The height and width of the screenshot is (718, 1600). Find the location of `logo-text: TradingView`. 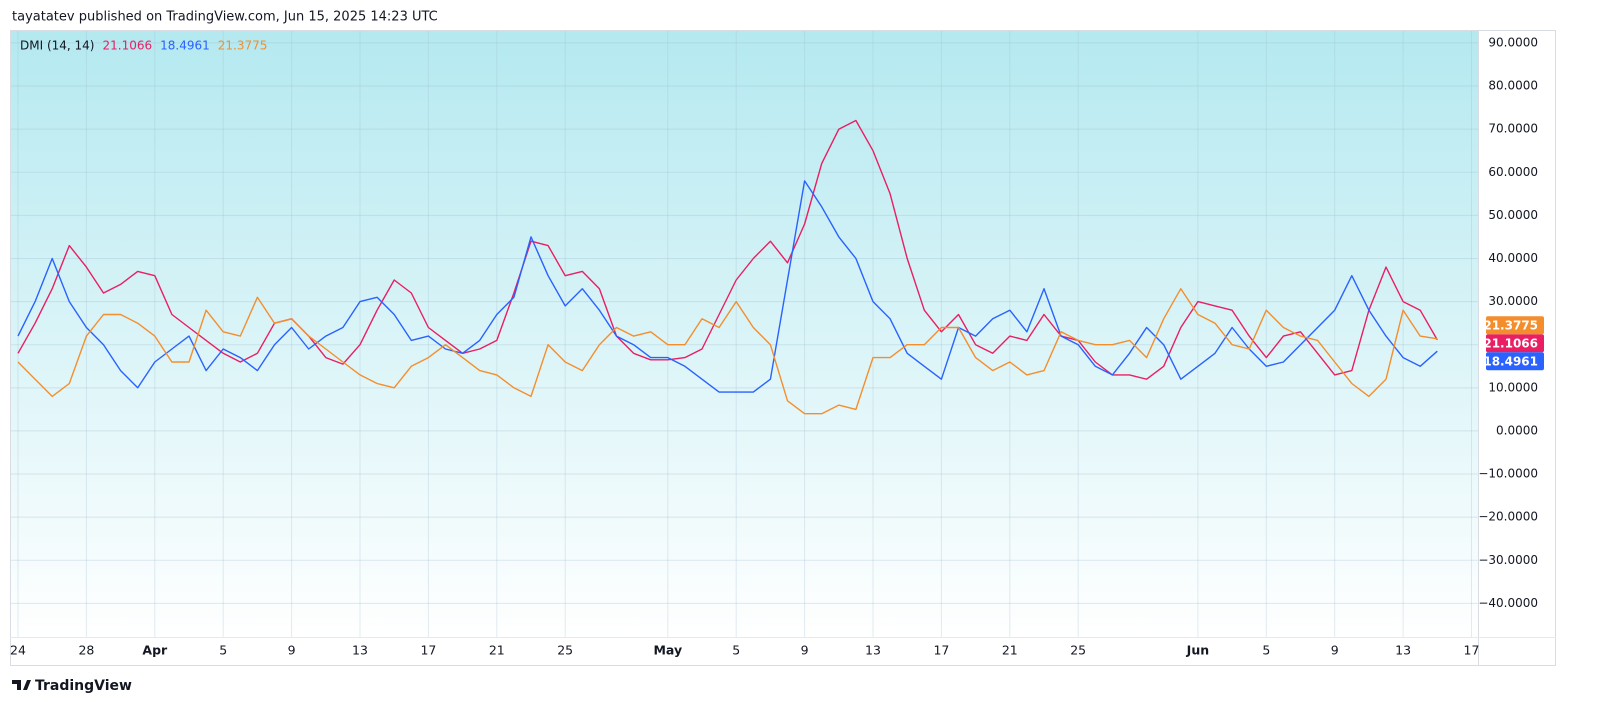

logo-text: TradingView is located at coordinates (83, 686).